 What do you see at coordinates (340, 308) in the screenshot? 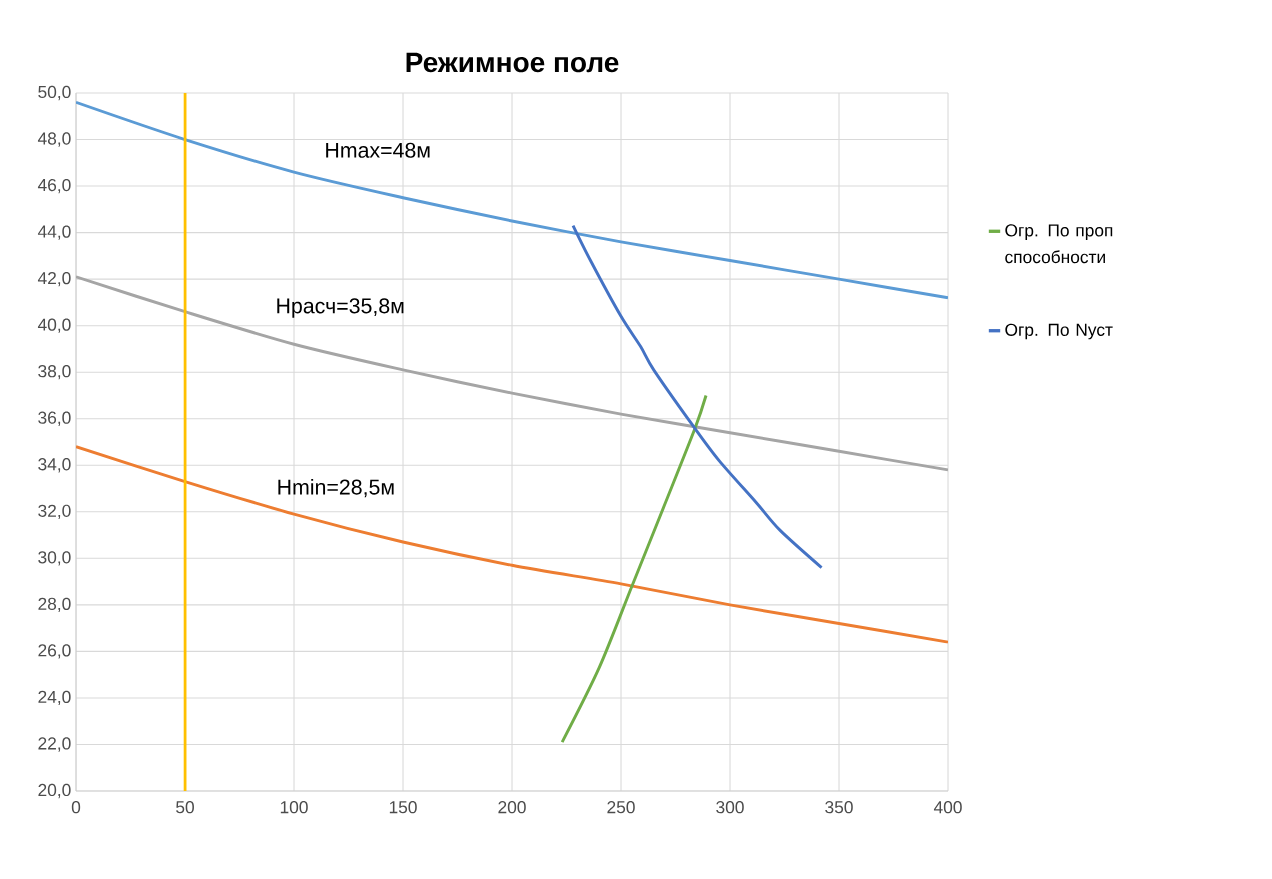
I see `annotation: Hрасч=35,8м` at bounding box center [340, 308].